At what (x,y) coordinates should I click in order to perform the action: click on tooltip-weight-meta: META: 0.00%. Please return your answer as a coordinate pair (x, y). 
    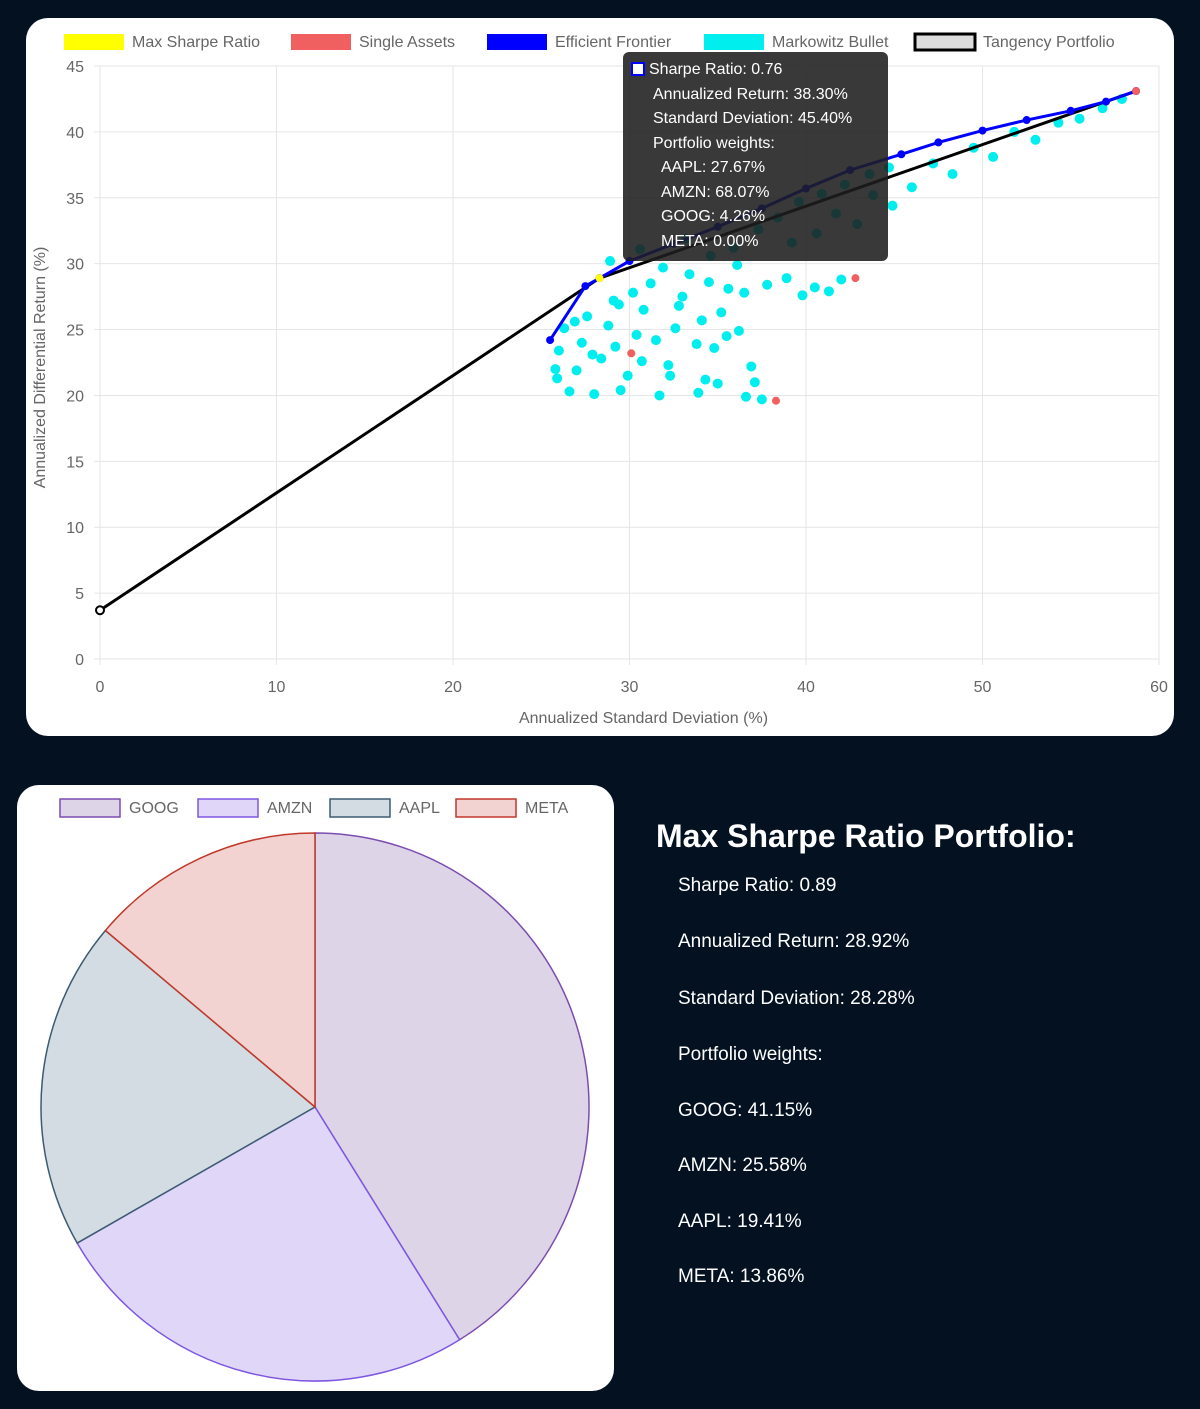
    Looking at the image, I should click on (710, 241).